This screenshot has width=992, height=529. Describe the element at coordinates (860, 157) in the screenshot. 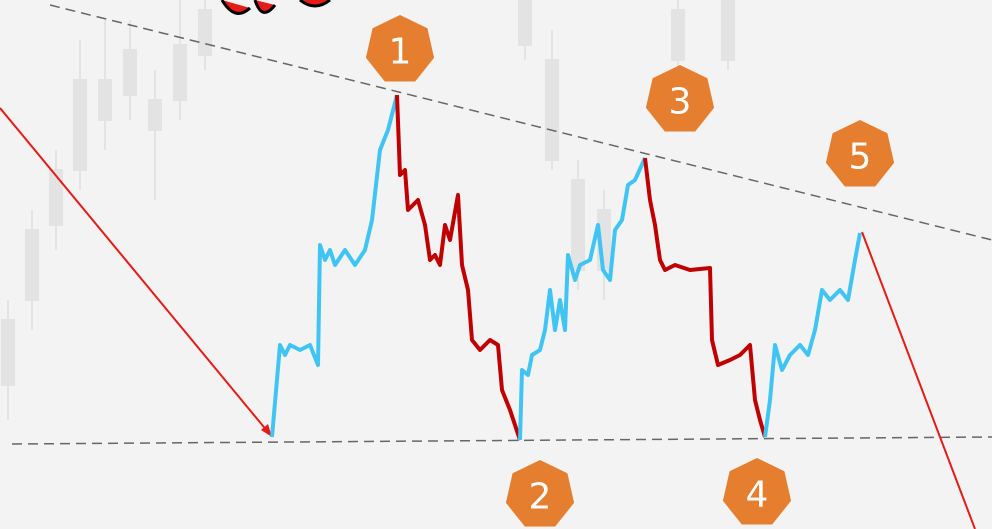

I see `marker-label: 5` at that location.